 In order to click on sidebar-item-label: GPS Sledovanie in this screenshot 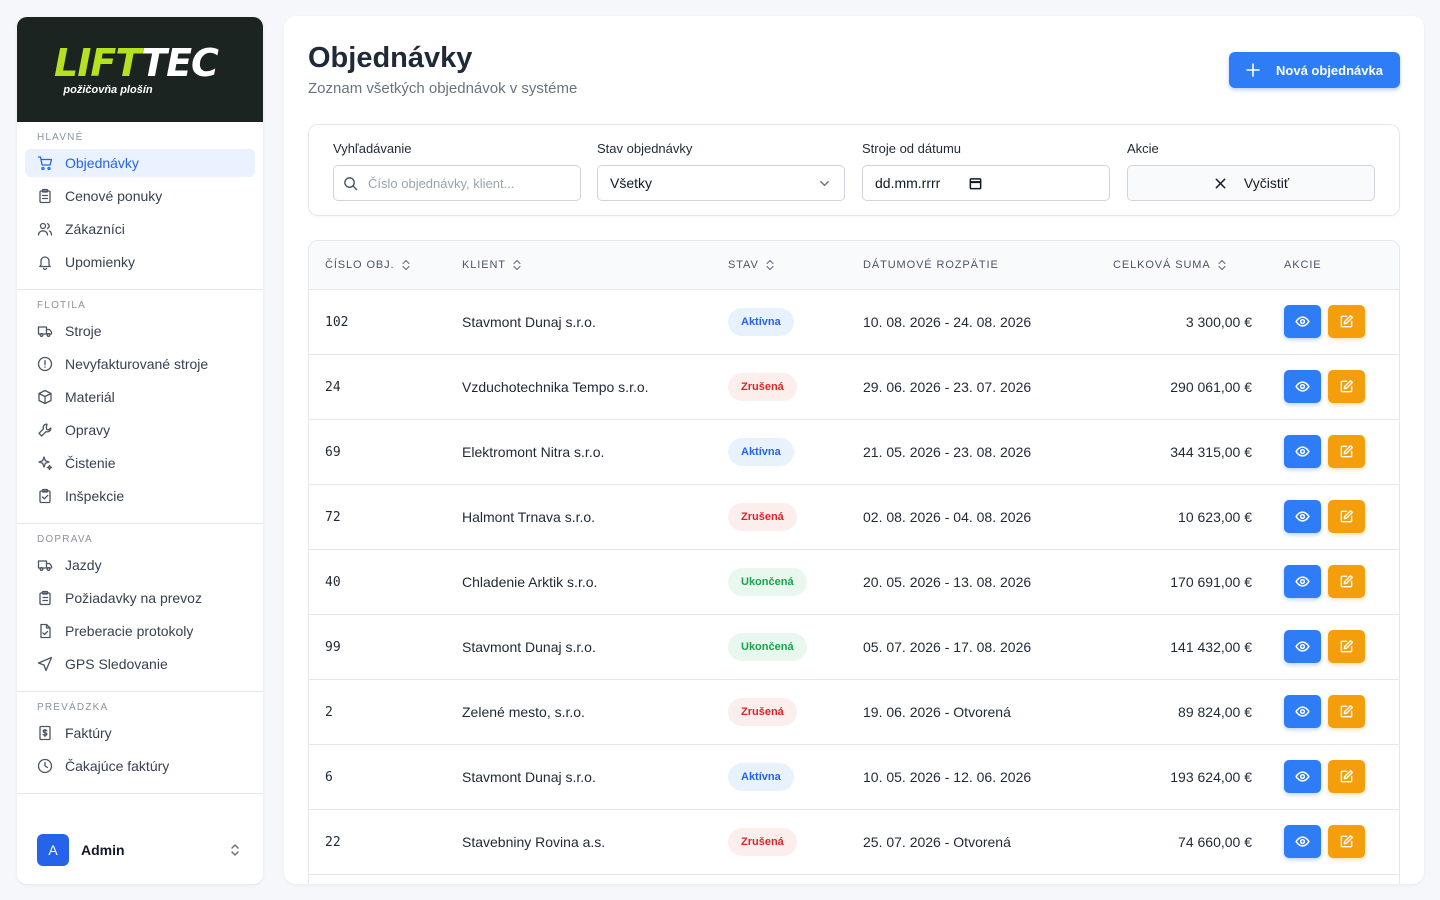, I will do `click(116, 664)`.